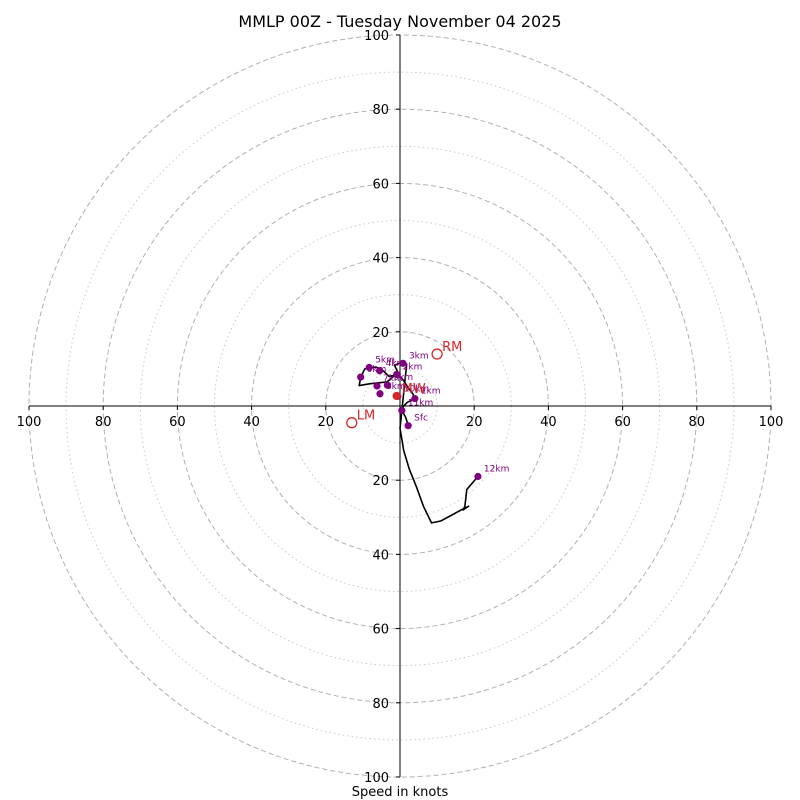 Image resolution: width=800 pixels, height=800 pixels. What do you see at coordinates (420, 403) in the screenshot?
I see `height-label-11km: 11km` at bounding box center [420, 403].